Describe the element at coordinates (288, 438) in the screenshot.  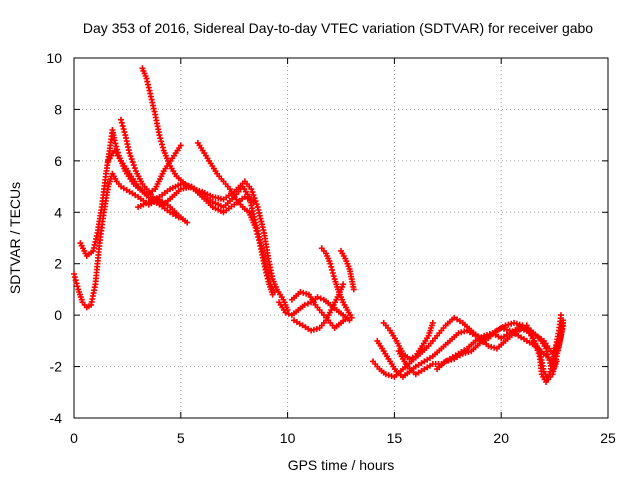
I see `x-tick-label: 10` at that location.